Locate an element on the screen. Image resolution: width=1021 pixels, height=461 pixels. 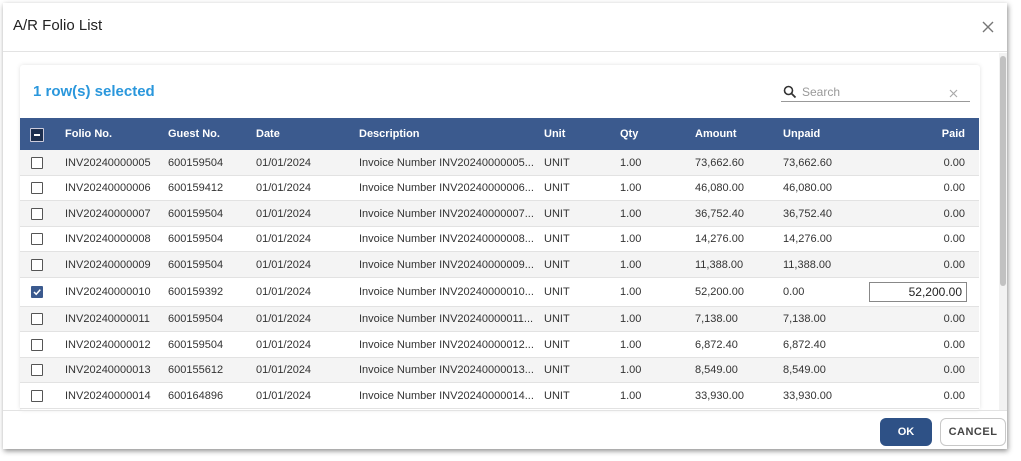
close-button is located at coordinates (988, 27).